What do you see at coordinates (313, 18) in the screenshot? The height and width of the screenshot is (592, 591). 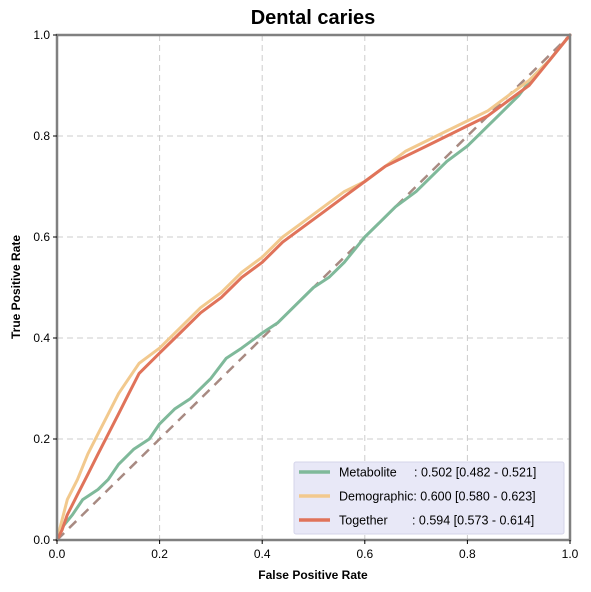 I see `chart-title: Dental caries` at bounding box center [313, 18].